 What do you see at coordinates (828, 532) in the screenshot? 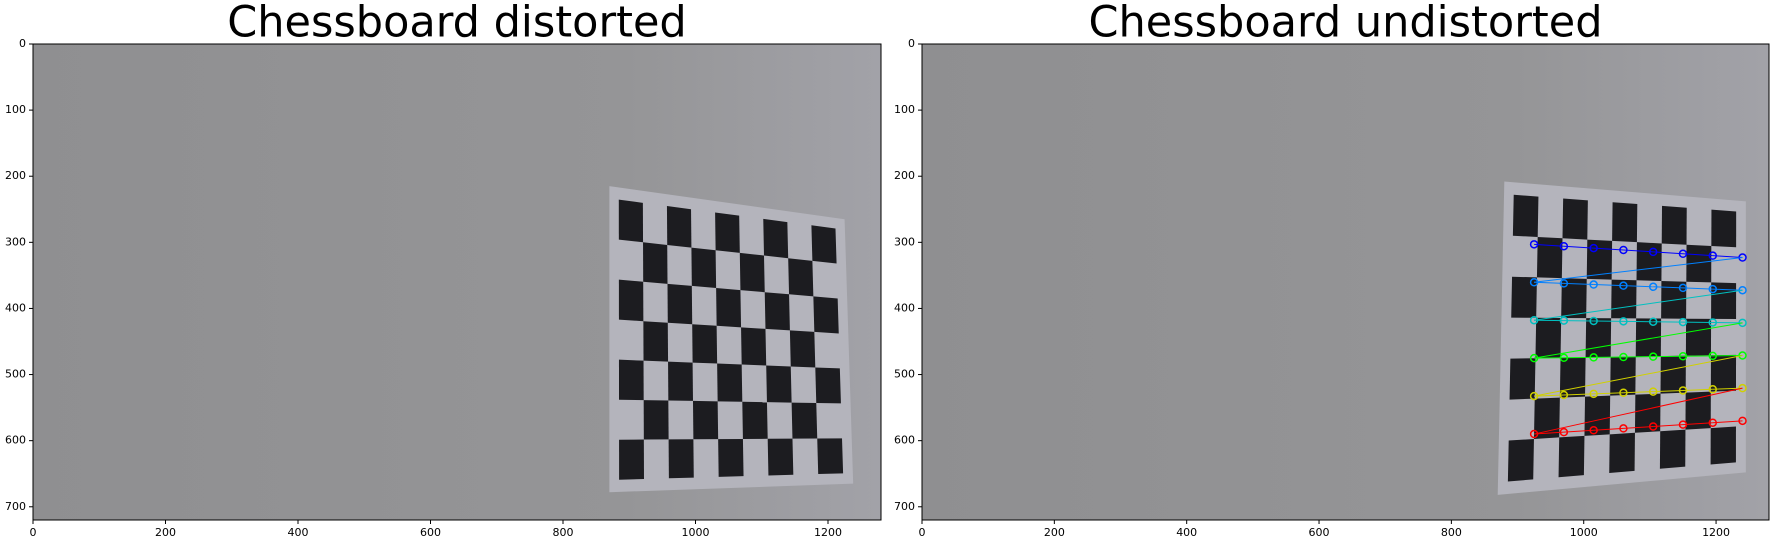
I see `x-tick-label: 1200` at bounding box center [828, 532].